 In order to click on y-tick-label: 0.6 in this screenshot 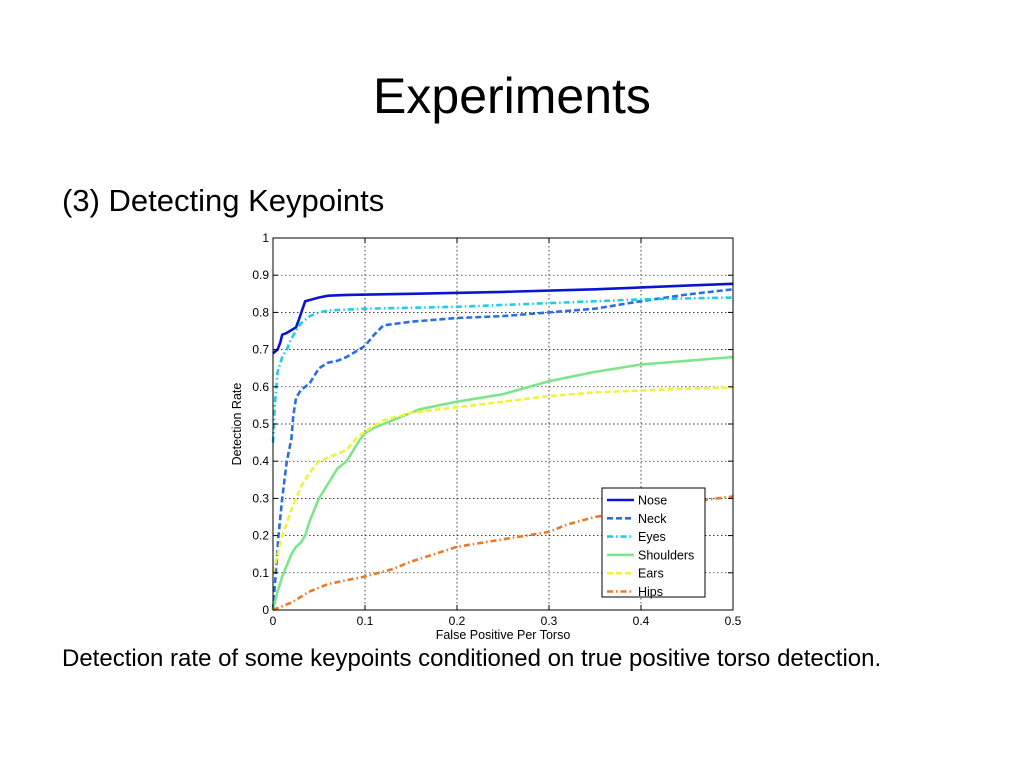, I will do `click(260, 387)`.